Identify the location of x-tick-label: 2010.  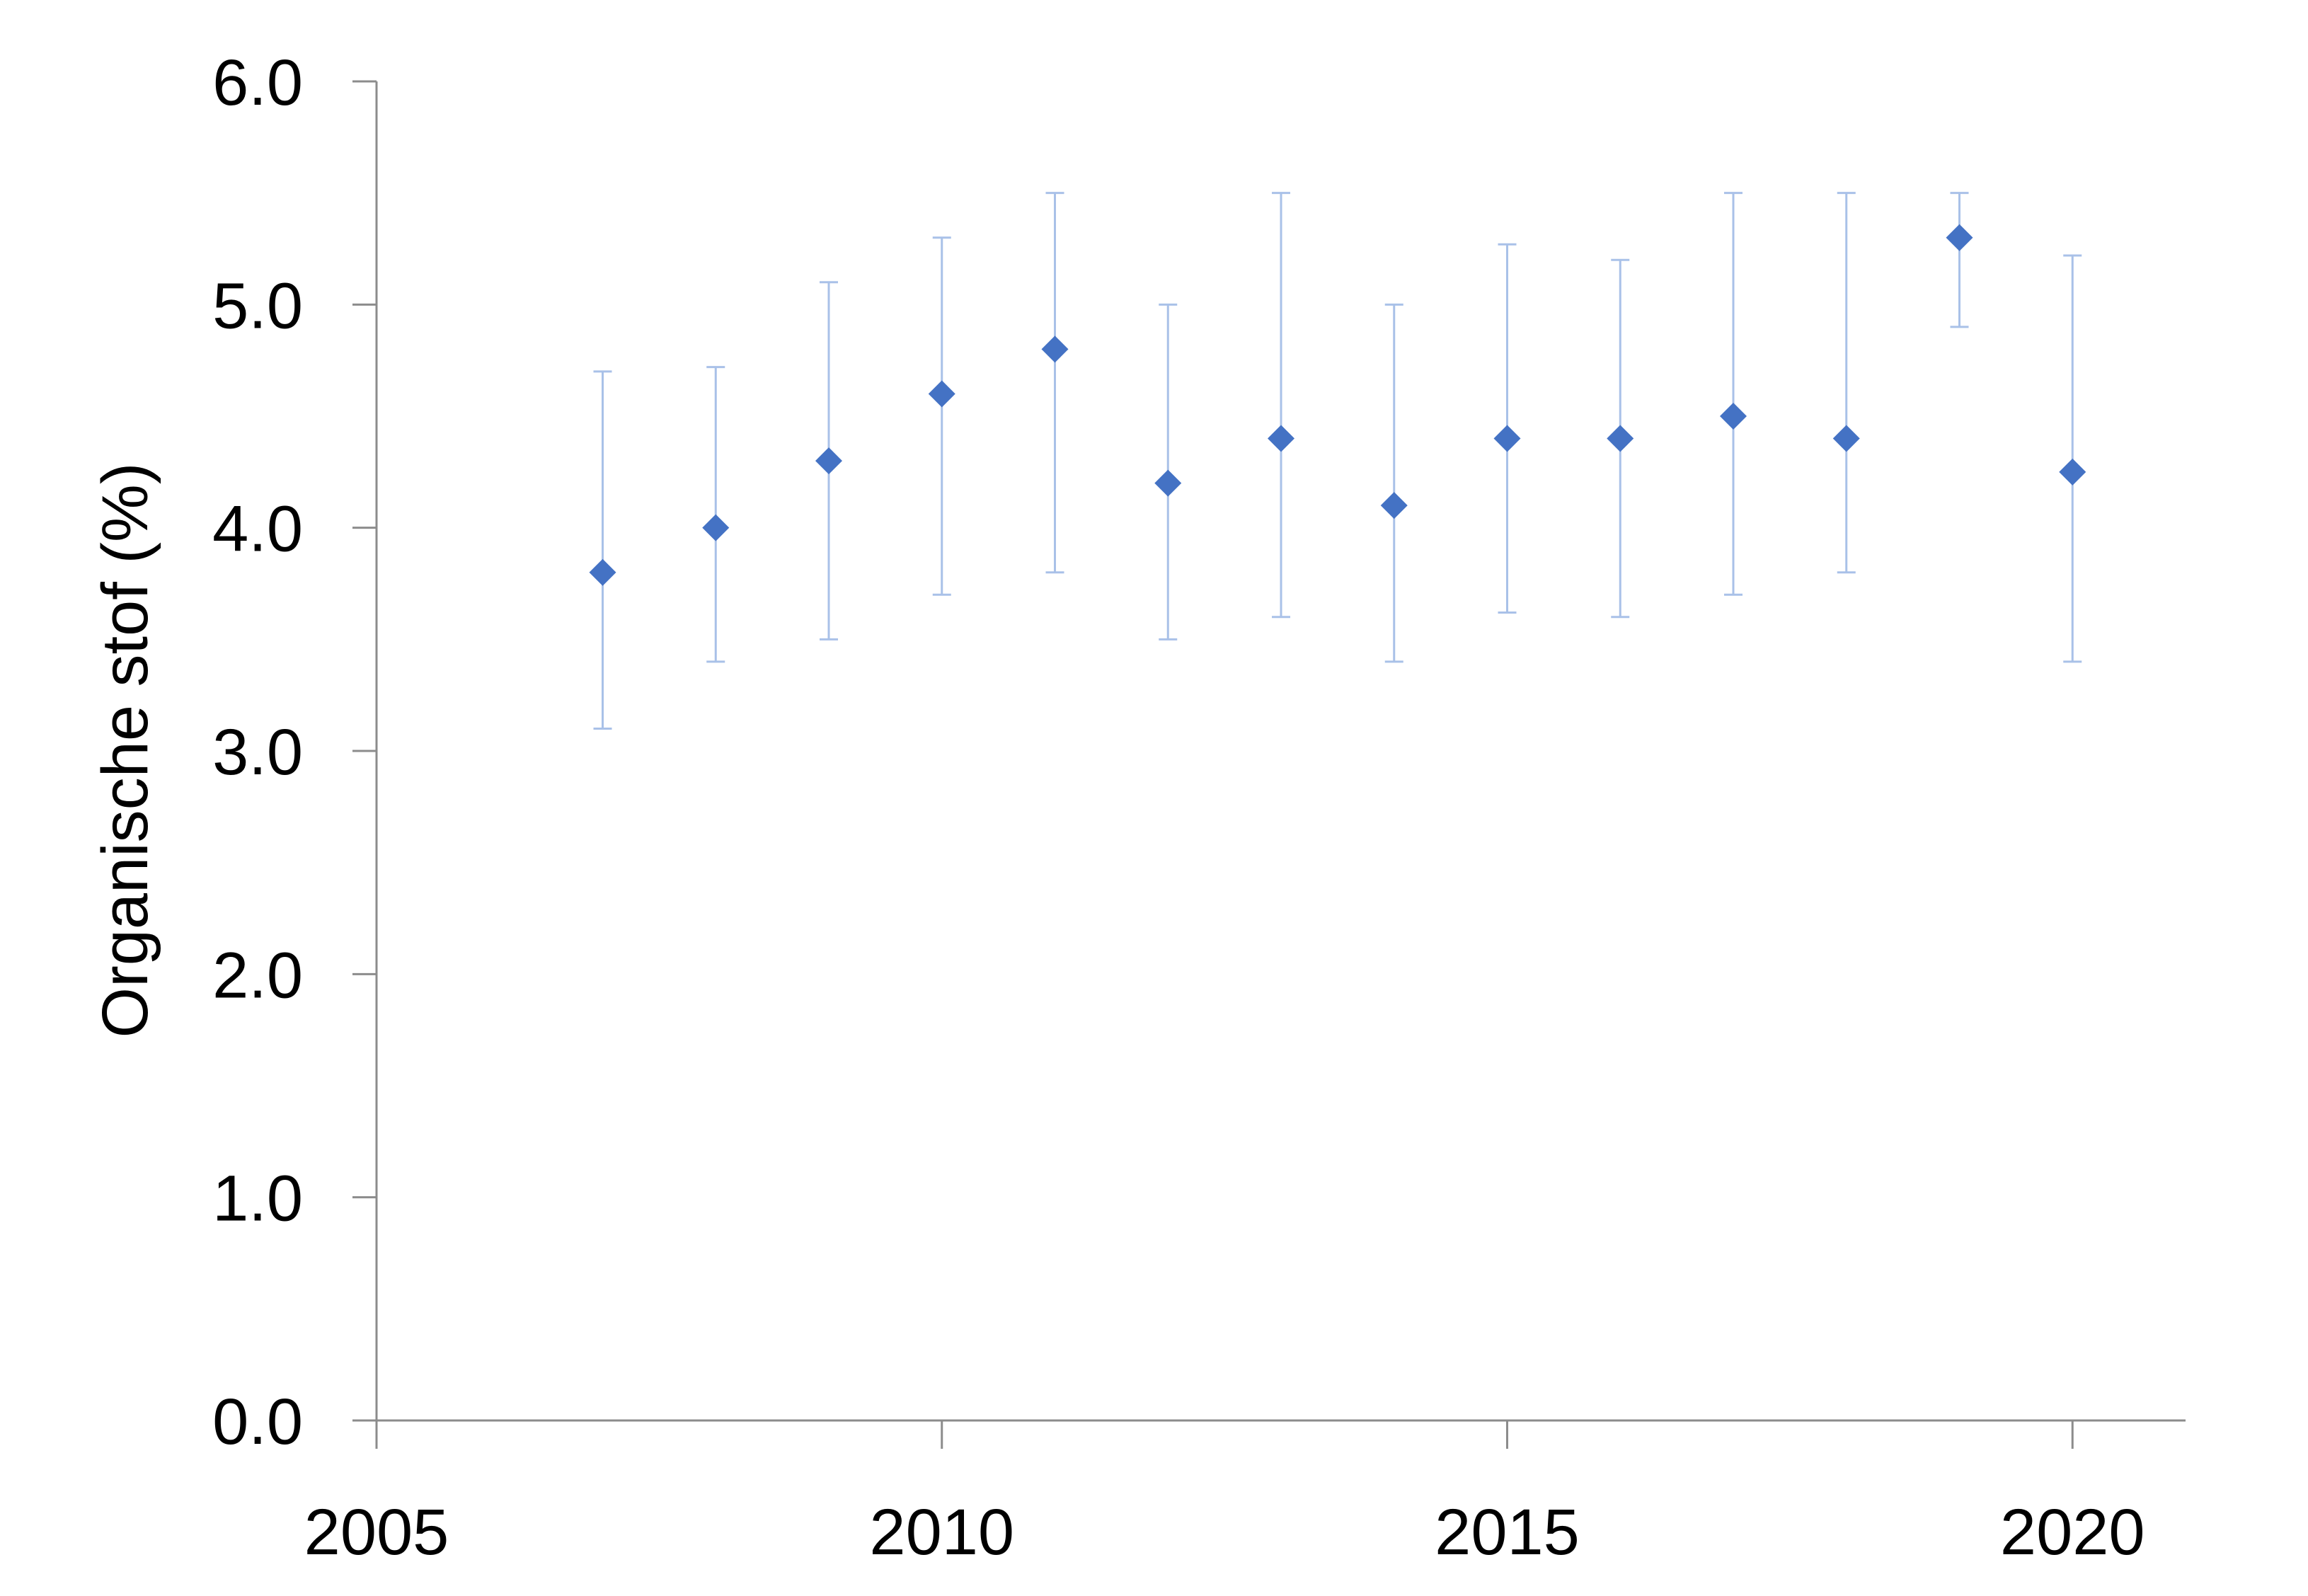
(941, 1532).